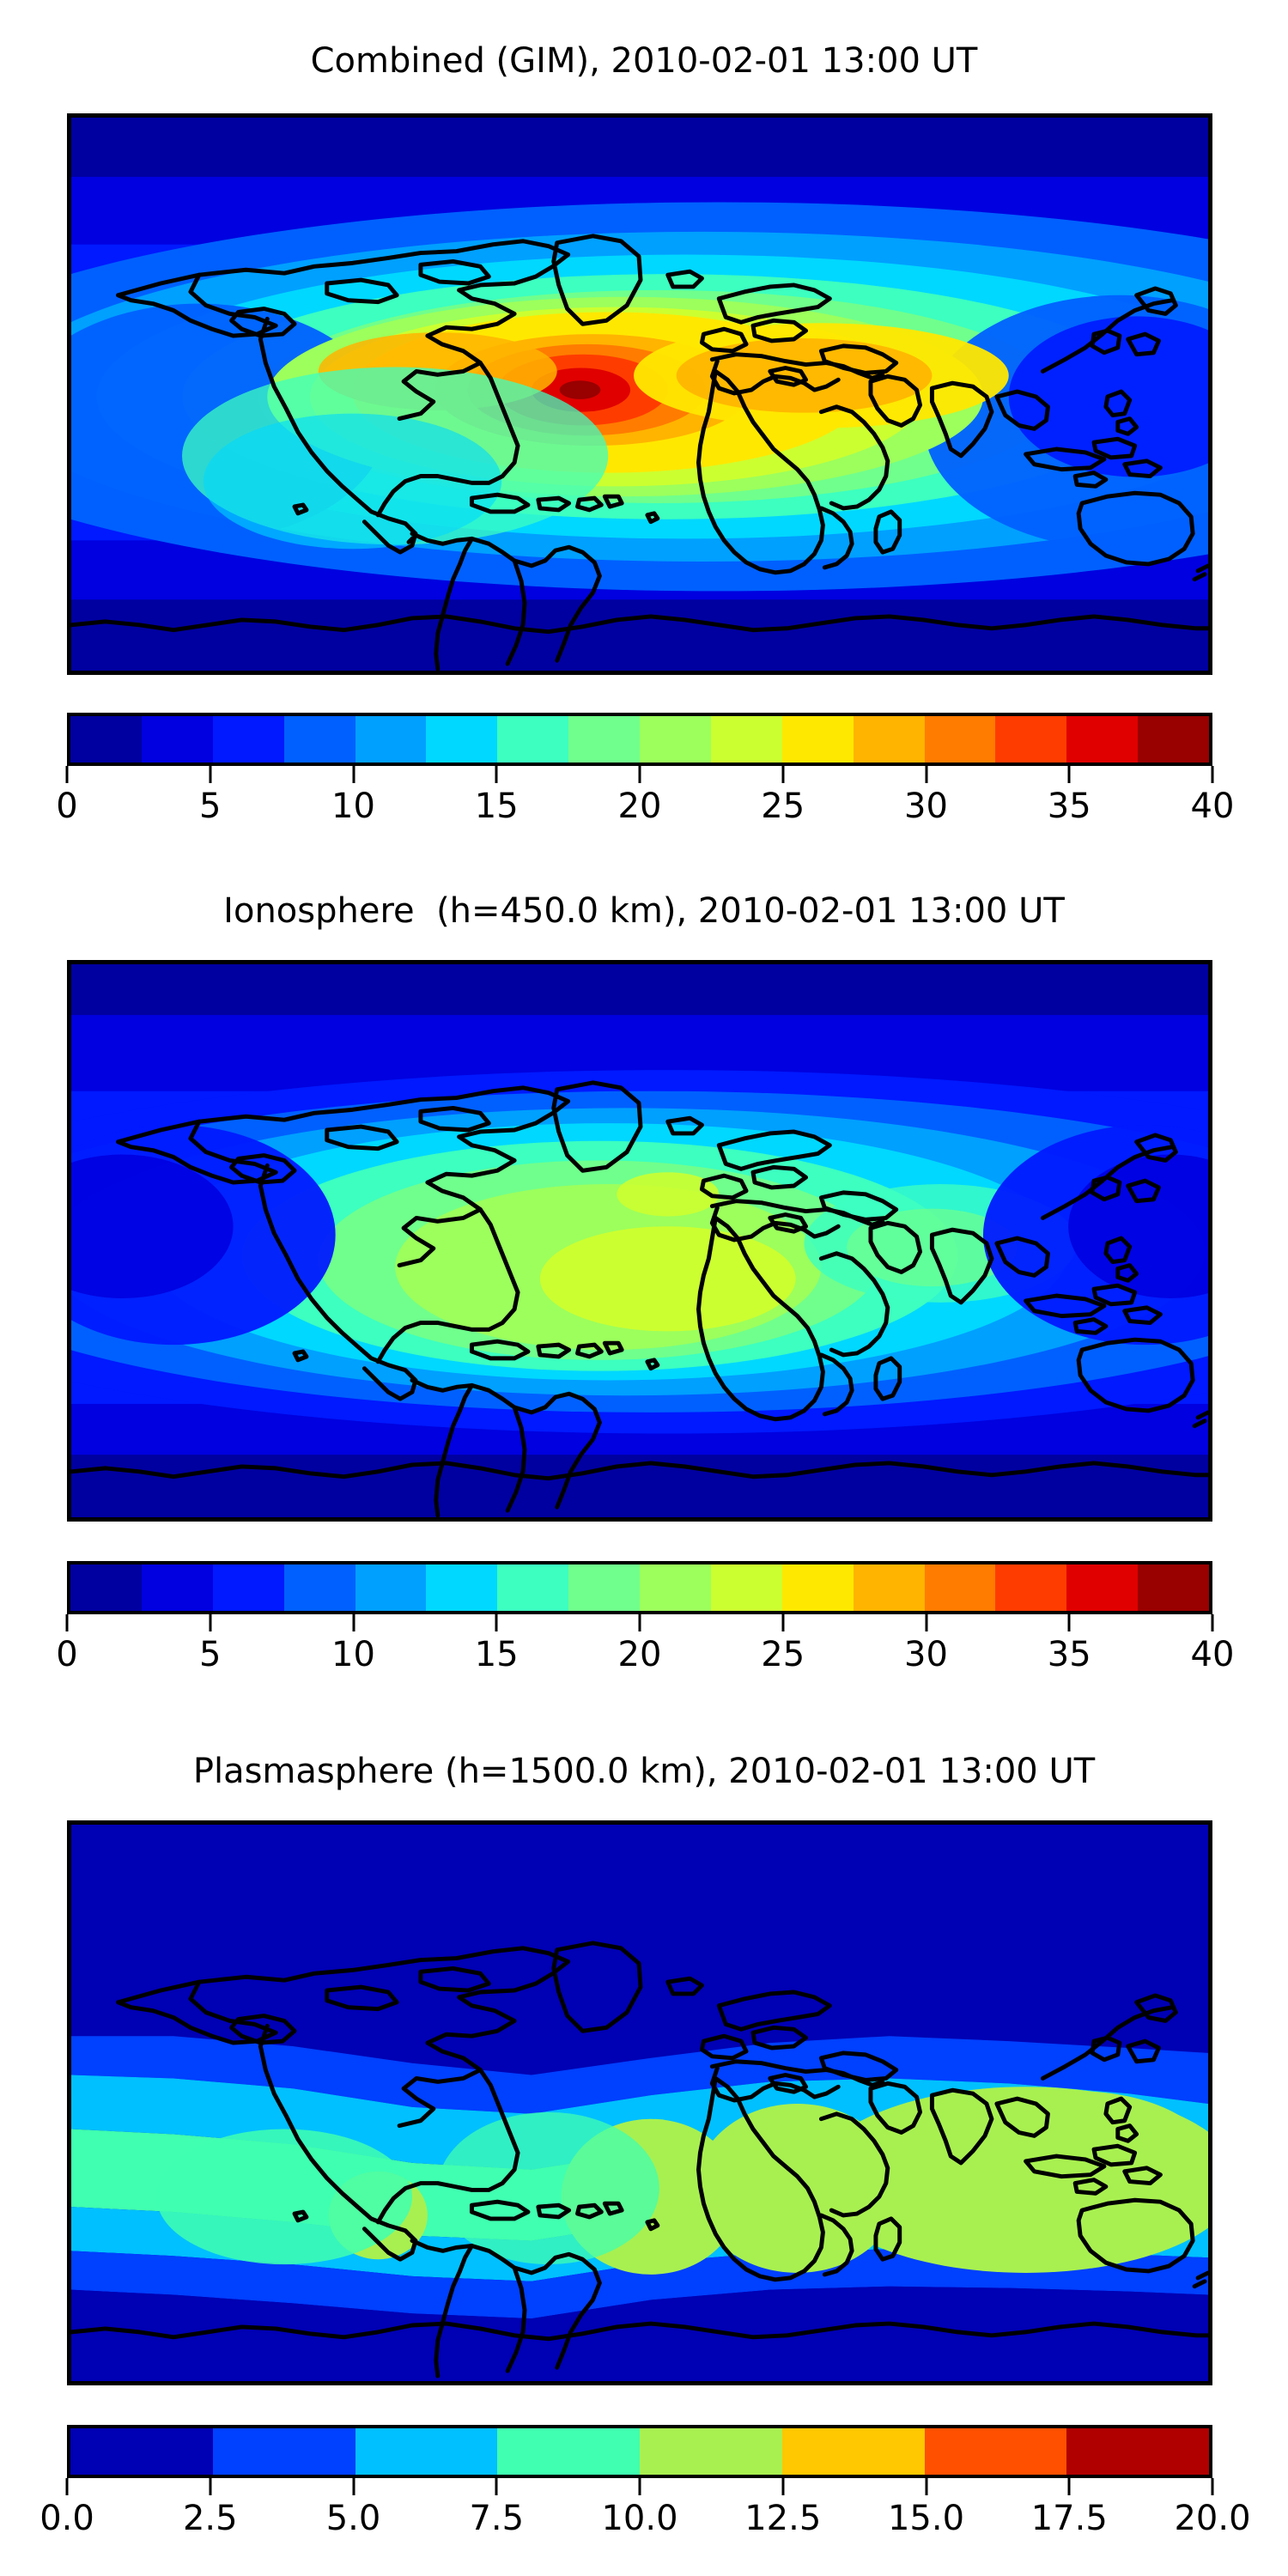  Describe the element at coordinates (353, 2518) in the screenshot. I see `colorbar-tick-label: 5.0` at that location.